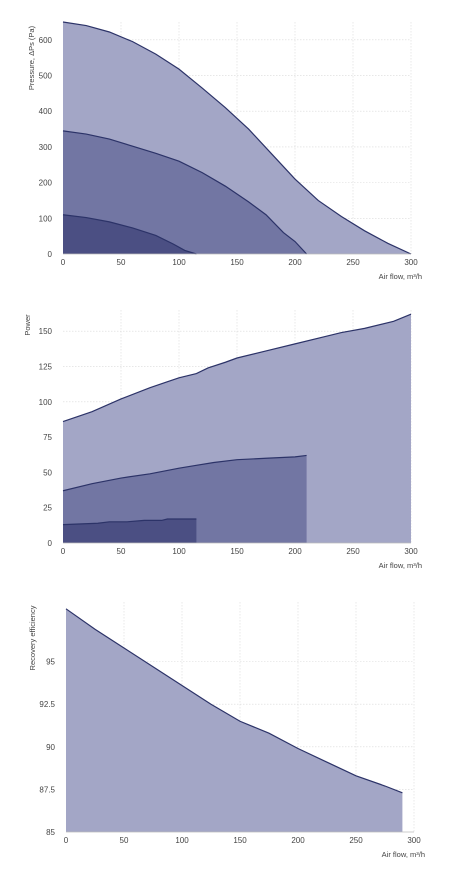 Image resolution: width=459 pixels, height=882 pixels. What do you see at coordinates (47, 472) in the screenshot?
I see `y-tick-label: 50` at bounding box center [47, 472].